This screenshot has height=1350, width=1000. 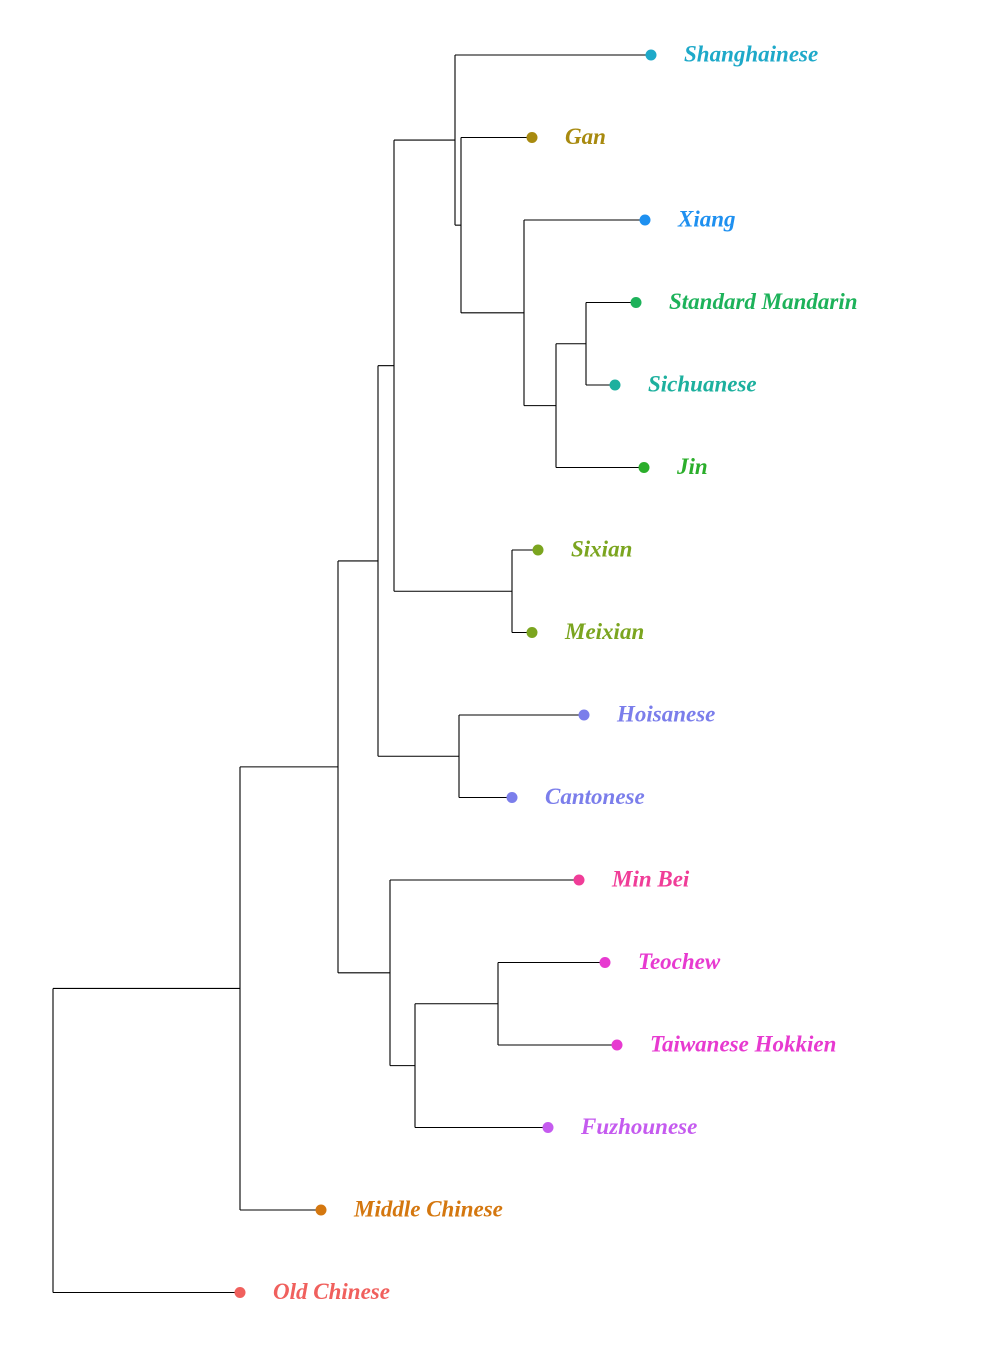 I want to click on tip-dot-teochew, so click(x=605, y=962).